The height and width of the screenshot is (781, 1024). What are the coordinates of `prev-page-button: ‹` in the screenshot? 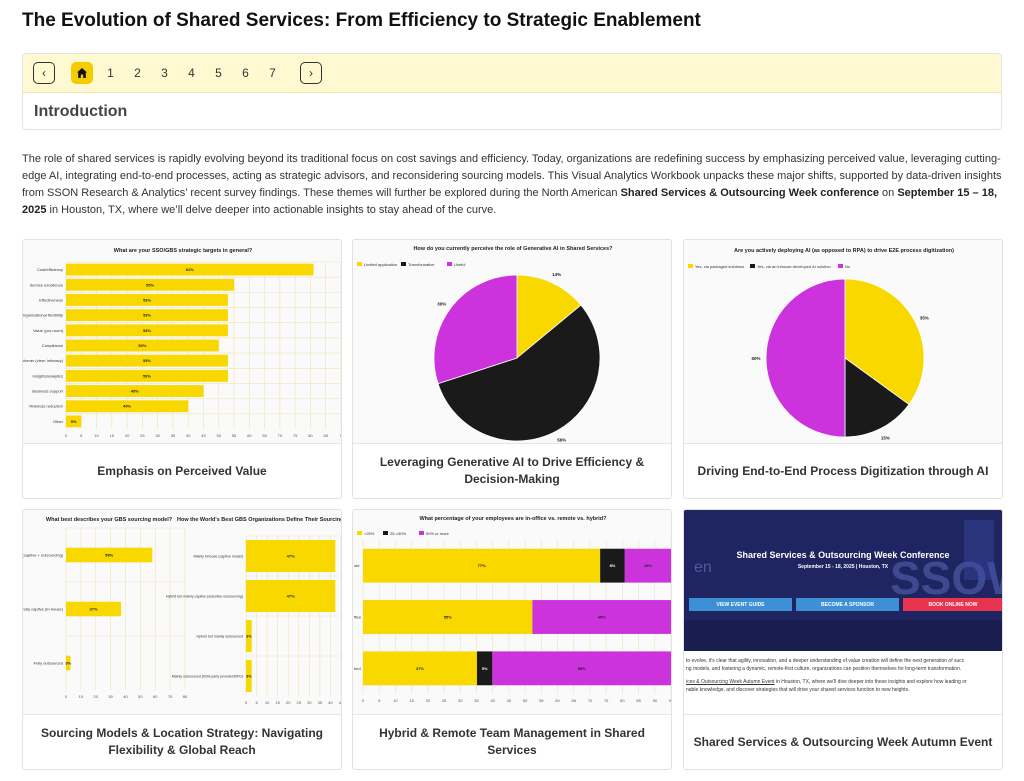 It's located at (44, 73).